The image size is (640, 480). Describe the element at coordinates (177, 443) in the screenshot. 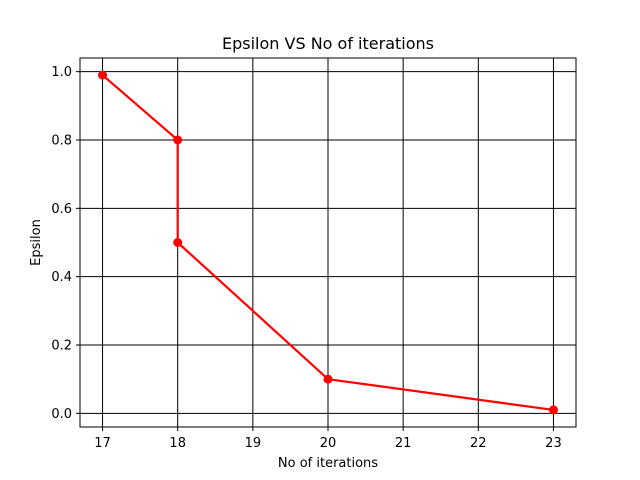

I see `x-tick-label: 18` at that location.